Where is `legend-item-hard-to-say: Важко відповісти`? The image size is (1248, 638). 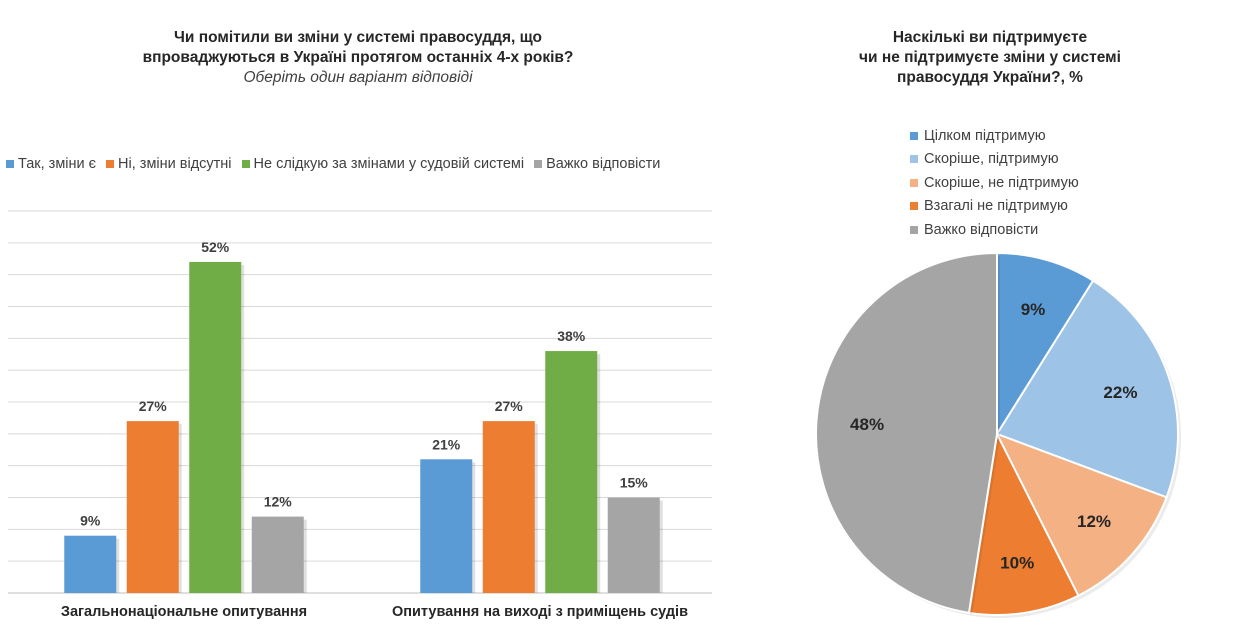 legend-item-hard-to-say: Важко відповісти is located at coordinates (597, 164).